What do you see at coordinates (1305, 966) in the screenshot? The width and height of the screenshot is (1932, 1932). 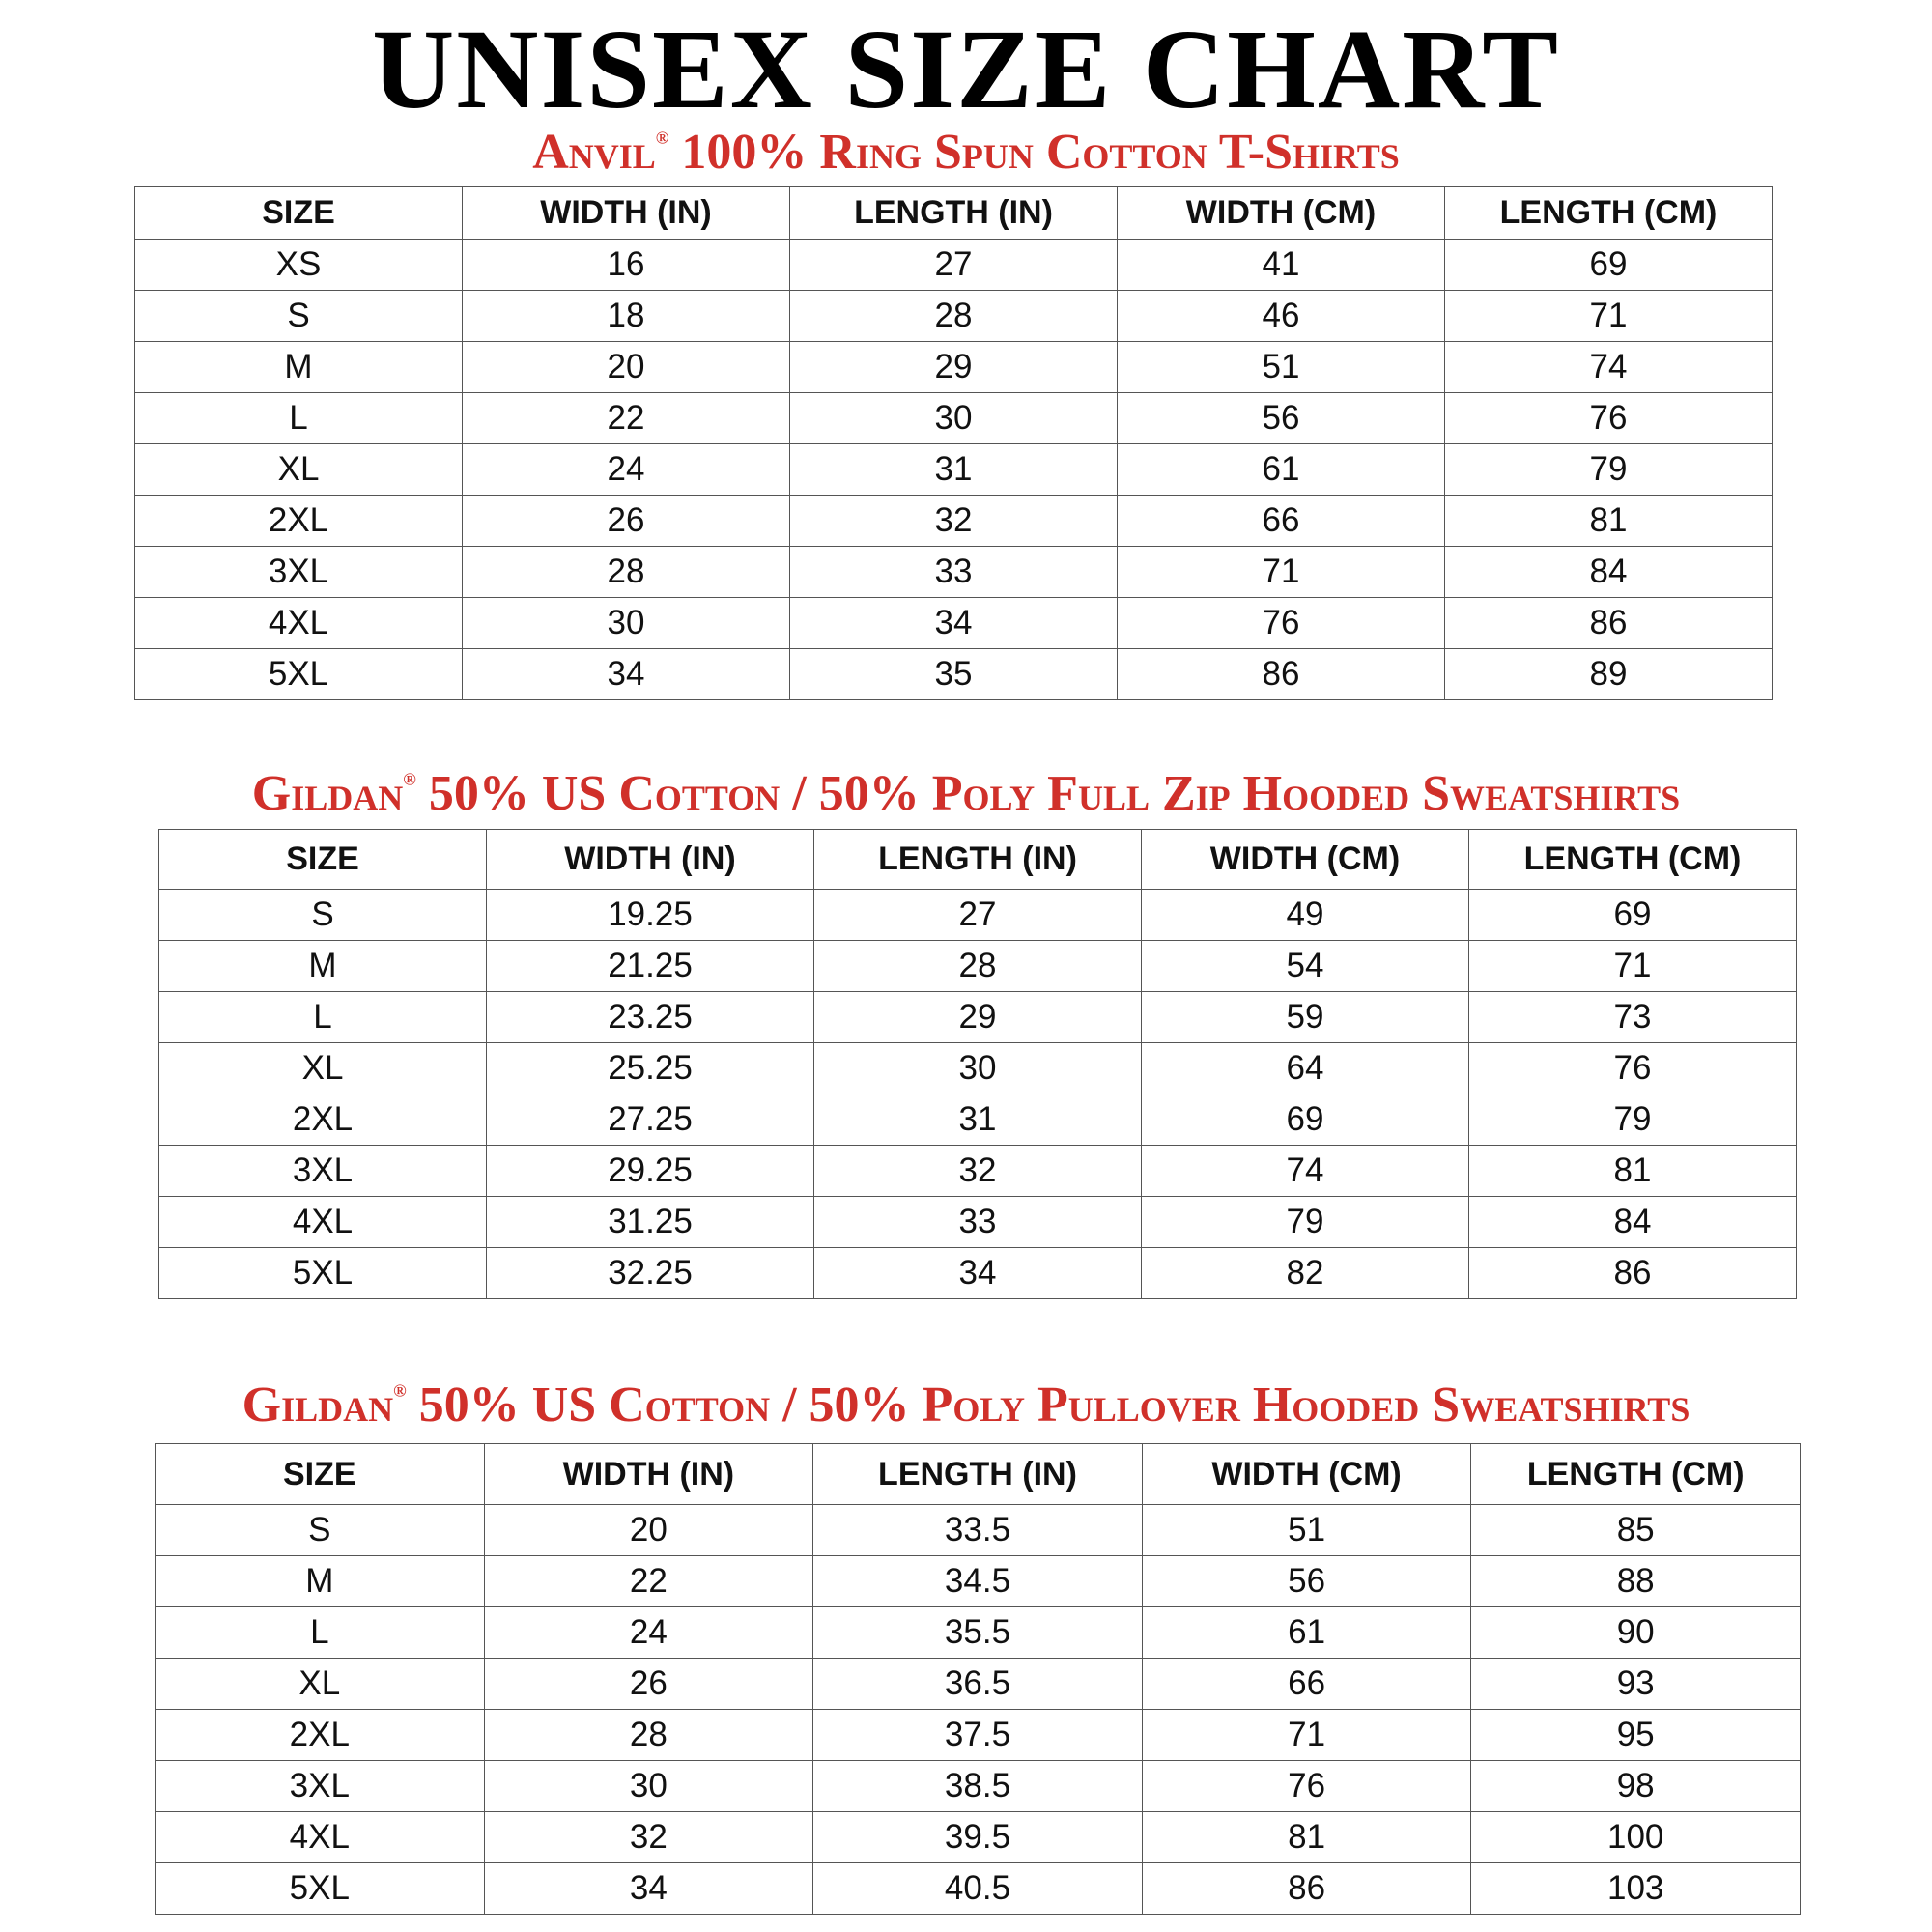 I see `table-cell: 54` at bounding box center [1305, 966].